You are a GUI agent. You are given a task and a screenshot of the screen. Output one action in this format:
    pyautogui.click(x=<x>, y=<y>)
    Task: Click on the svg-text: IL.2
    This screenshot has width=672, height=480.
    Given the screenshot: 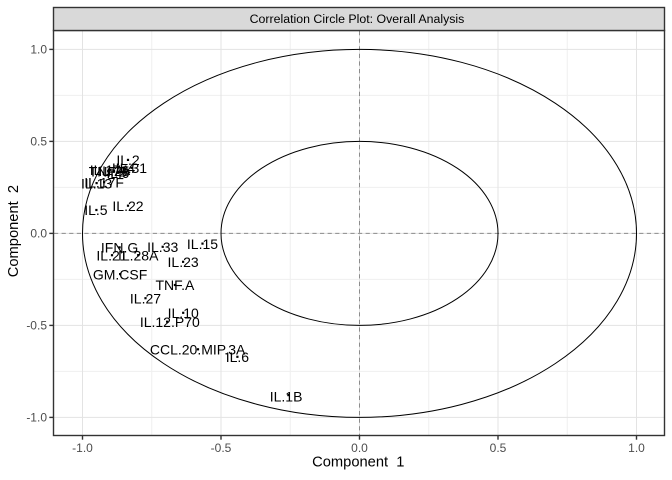 What is the action you would take?
    pyautogui.click(x=128, y=160)
    